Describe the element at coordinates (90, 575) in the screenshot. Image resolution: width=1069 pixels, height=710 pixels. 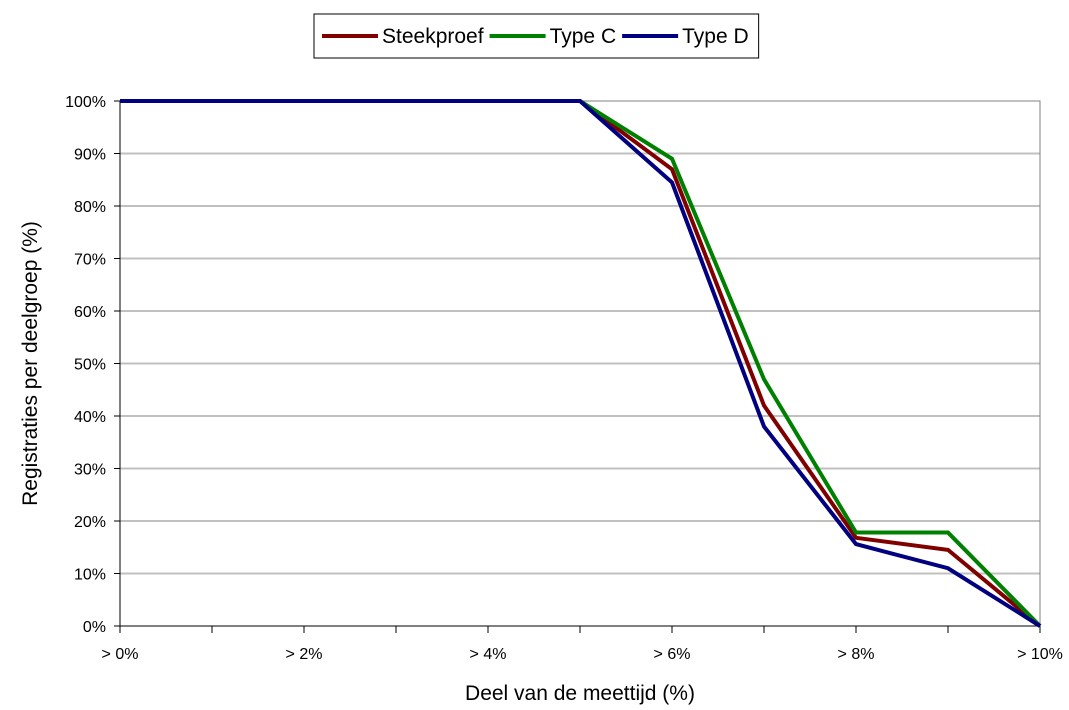
I see `y-tick-label: 10%` at that location.